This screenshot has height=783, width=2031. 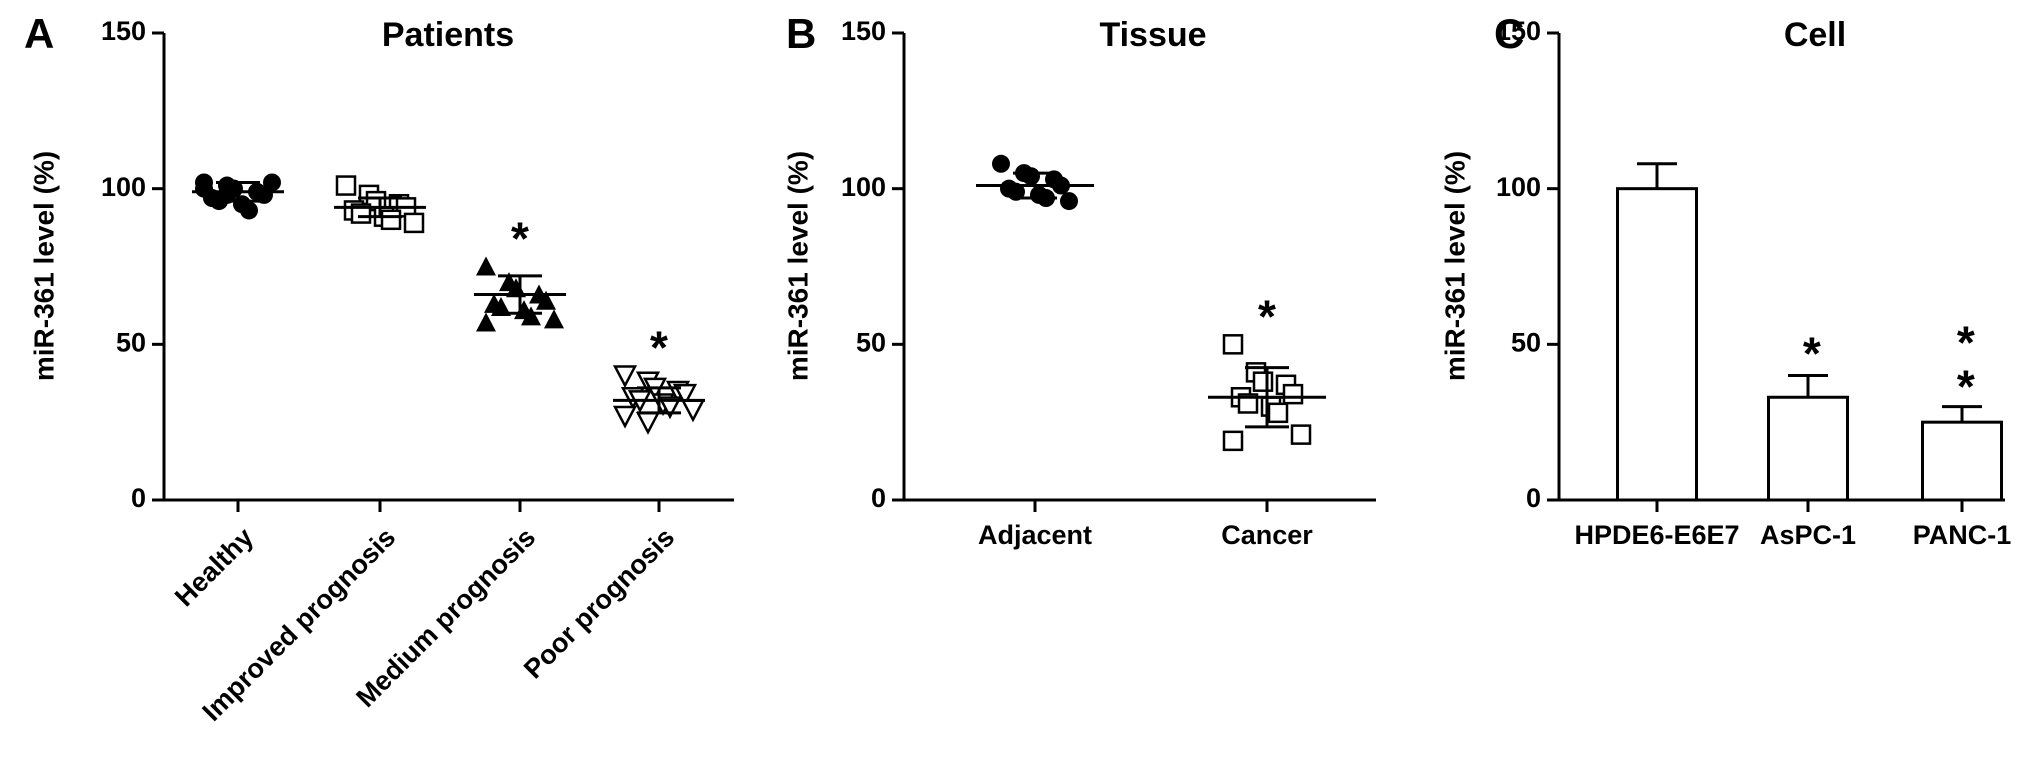 I want to click on x-tick-label: PANC-1, so click(x=1962, y=535).